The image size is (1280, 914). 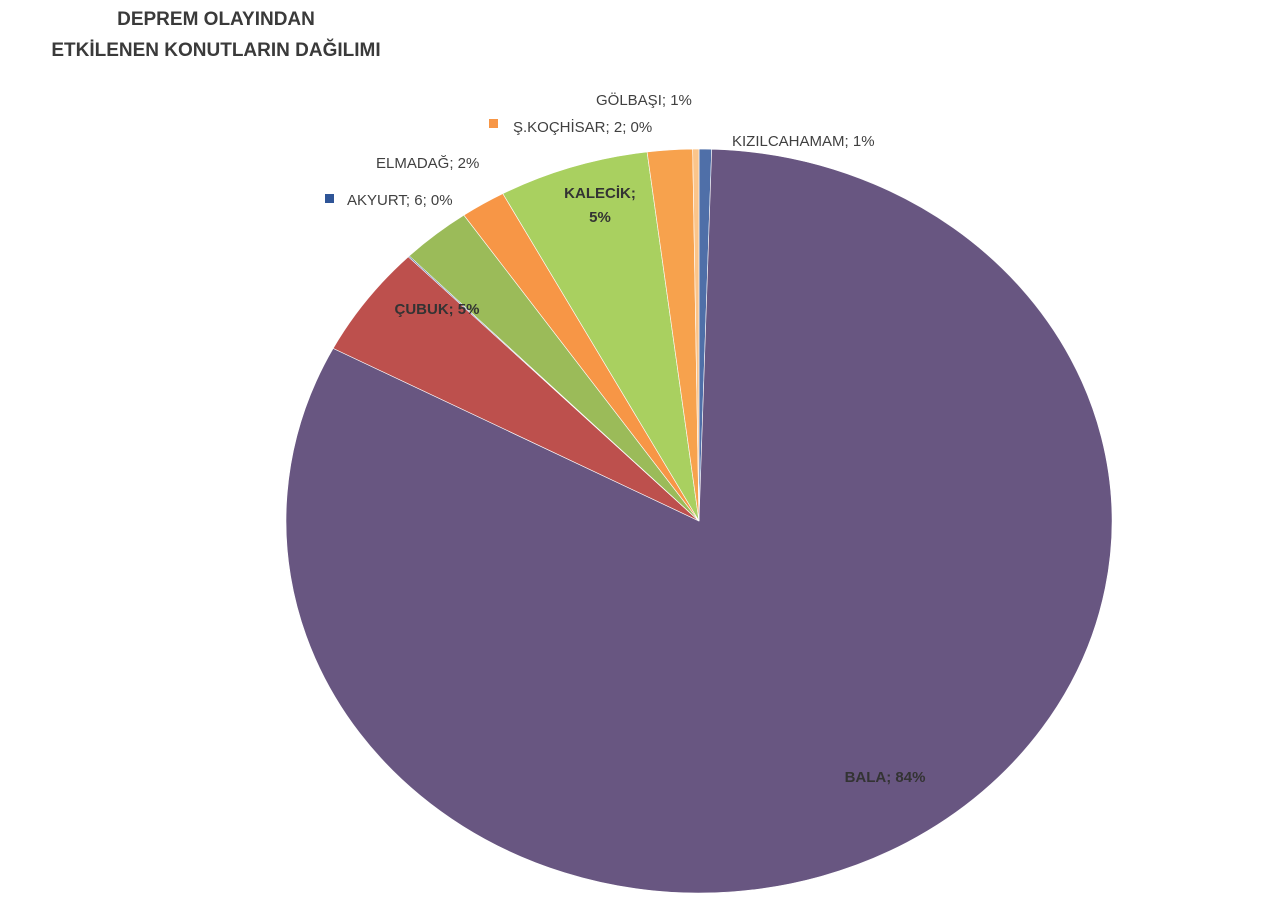 What do you see at coordinates (493, 123) in the screenshot?
I see `legend-marker-s-kochisar` at bounding box center [493, 123].